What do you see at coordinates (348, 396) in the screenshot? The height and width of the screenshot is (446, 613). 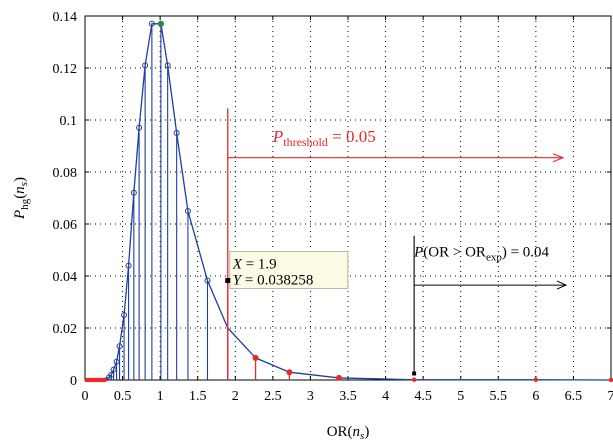 I see `x-tick-label: 3.5` at bounding box center [348, 396].